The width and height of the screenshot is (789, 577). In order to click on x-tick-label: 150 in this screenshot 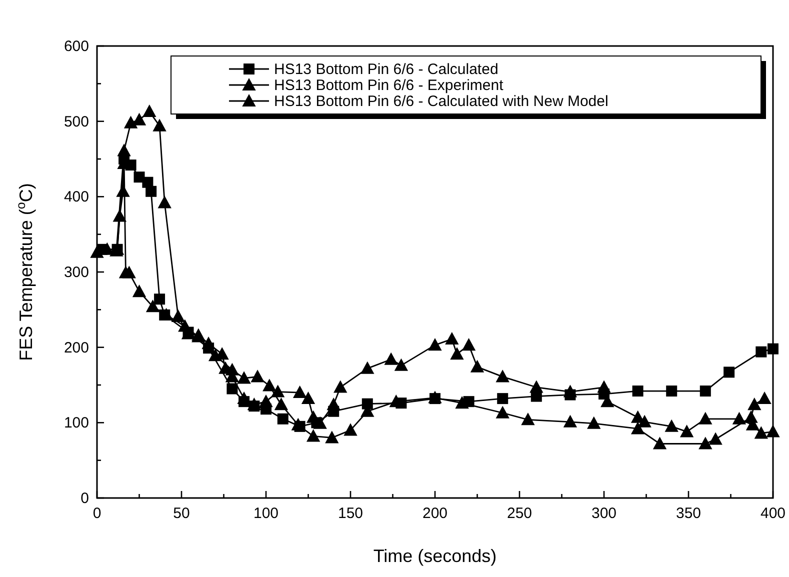, I will do `click(351, 513)`.